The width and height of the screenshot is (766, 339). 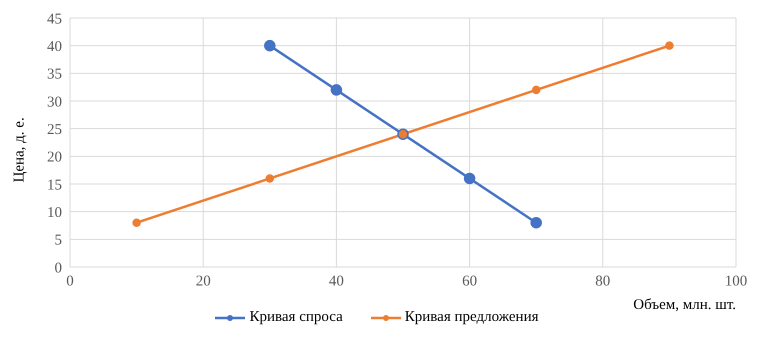 What do you see at coordinates (54, 74) in the screenshot?
I see `y-tick-label: 35` at bounding box center [54, 74].